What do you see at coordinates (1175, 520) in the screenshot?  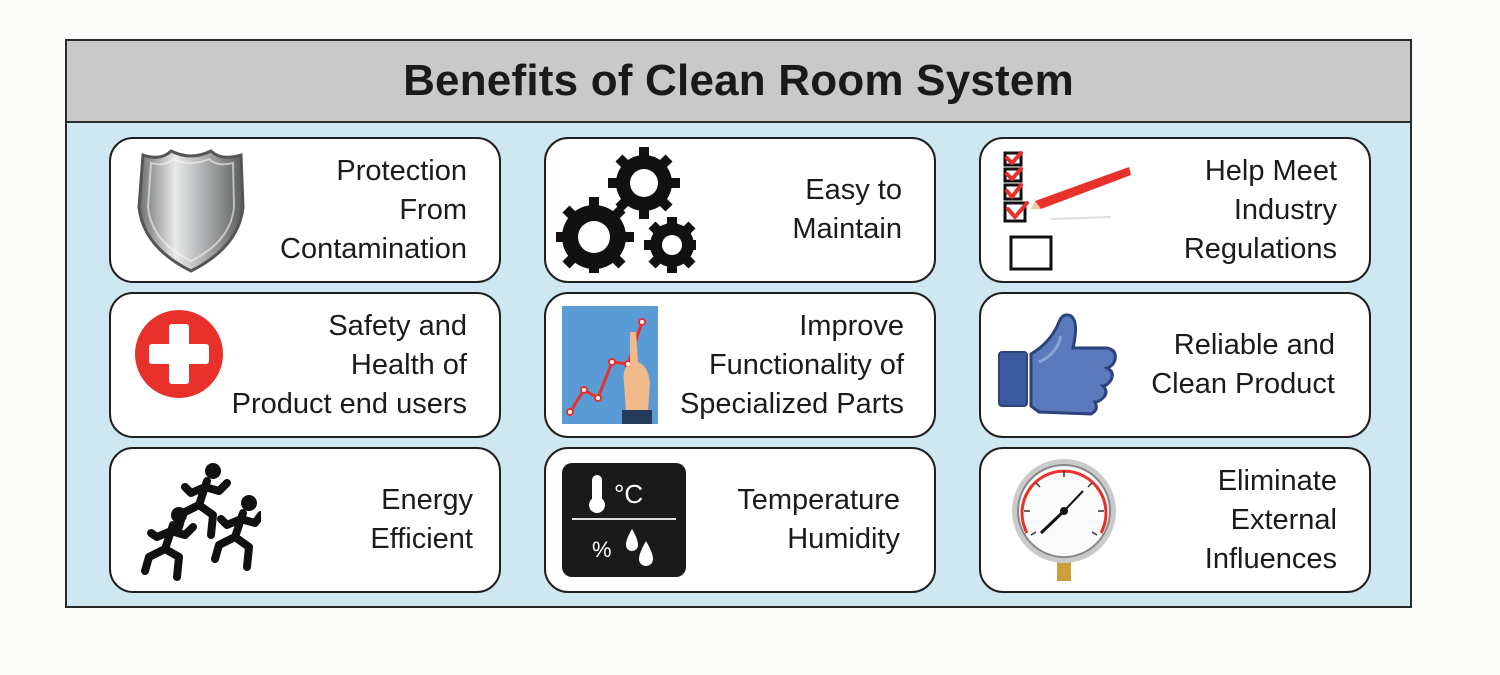 I see `benefit-card-influences: Eliminate External Influences` at bounding box center [1175, 520].